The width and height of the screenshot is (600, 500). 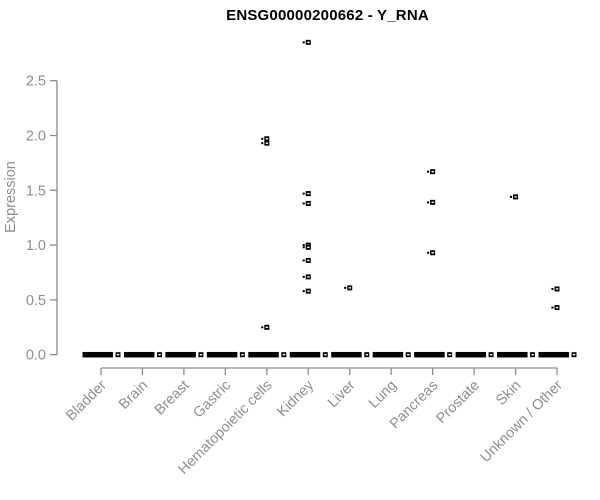 I want to click on y-axis-label: Expression, so click(x=11, y=197).